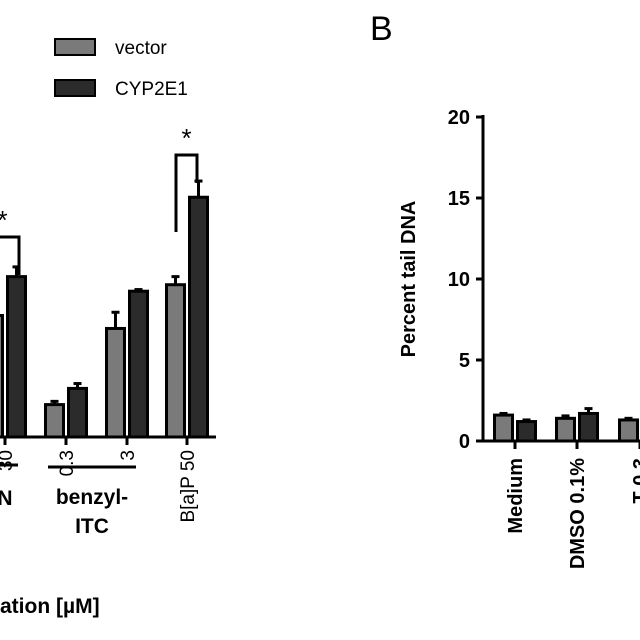 The image size is (640, 640). What do you see at coordinates (128, 455) in the screenshot?
I see `x-tick-label: 3` at bounding box center [128, 455].